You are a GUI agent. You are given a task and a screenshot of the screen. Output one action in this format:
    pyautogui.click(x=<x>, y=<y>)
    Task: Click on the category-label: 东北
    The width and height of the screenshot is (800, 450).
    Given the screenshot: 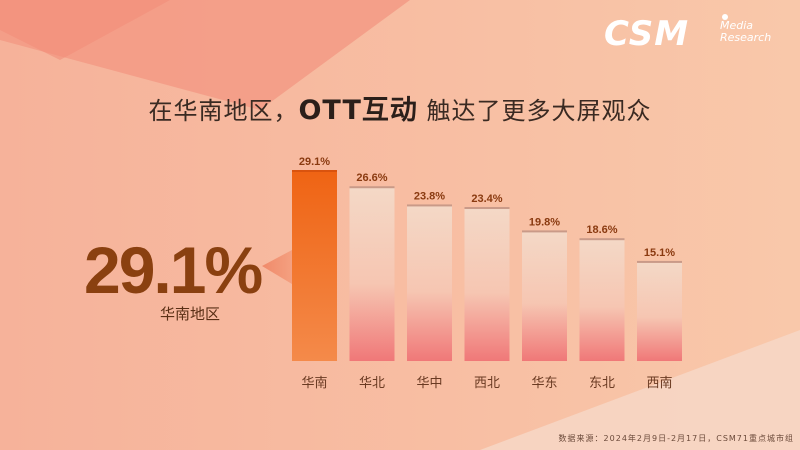 What is the action you would take?
    pyautogui.click(x=602, y=383)
    